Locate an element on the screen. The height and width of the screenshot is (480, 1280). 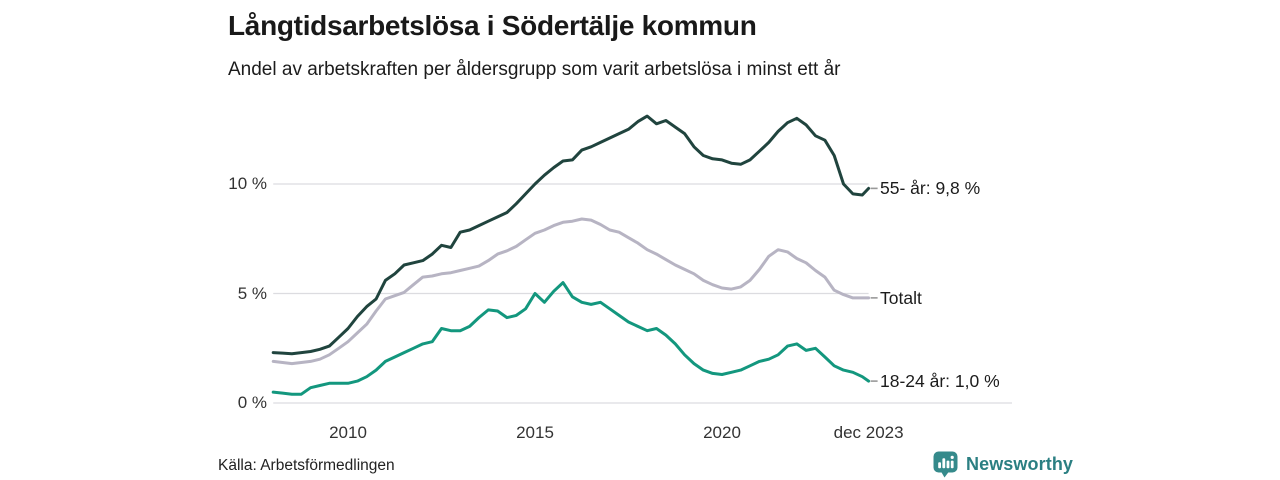
newsworthy-logo: Newsworthy is located at coordinates (1003, 464).